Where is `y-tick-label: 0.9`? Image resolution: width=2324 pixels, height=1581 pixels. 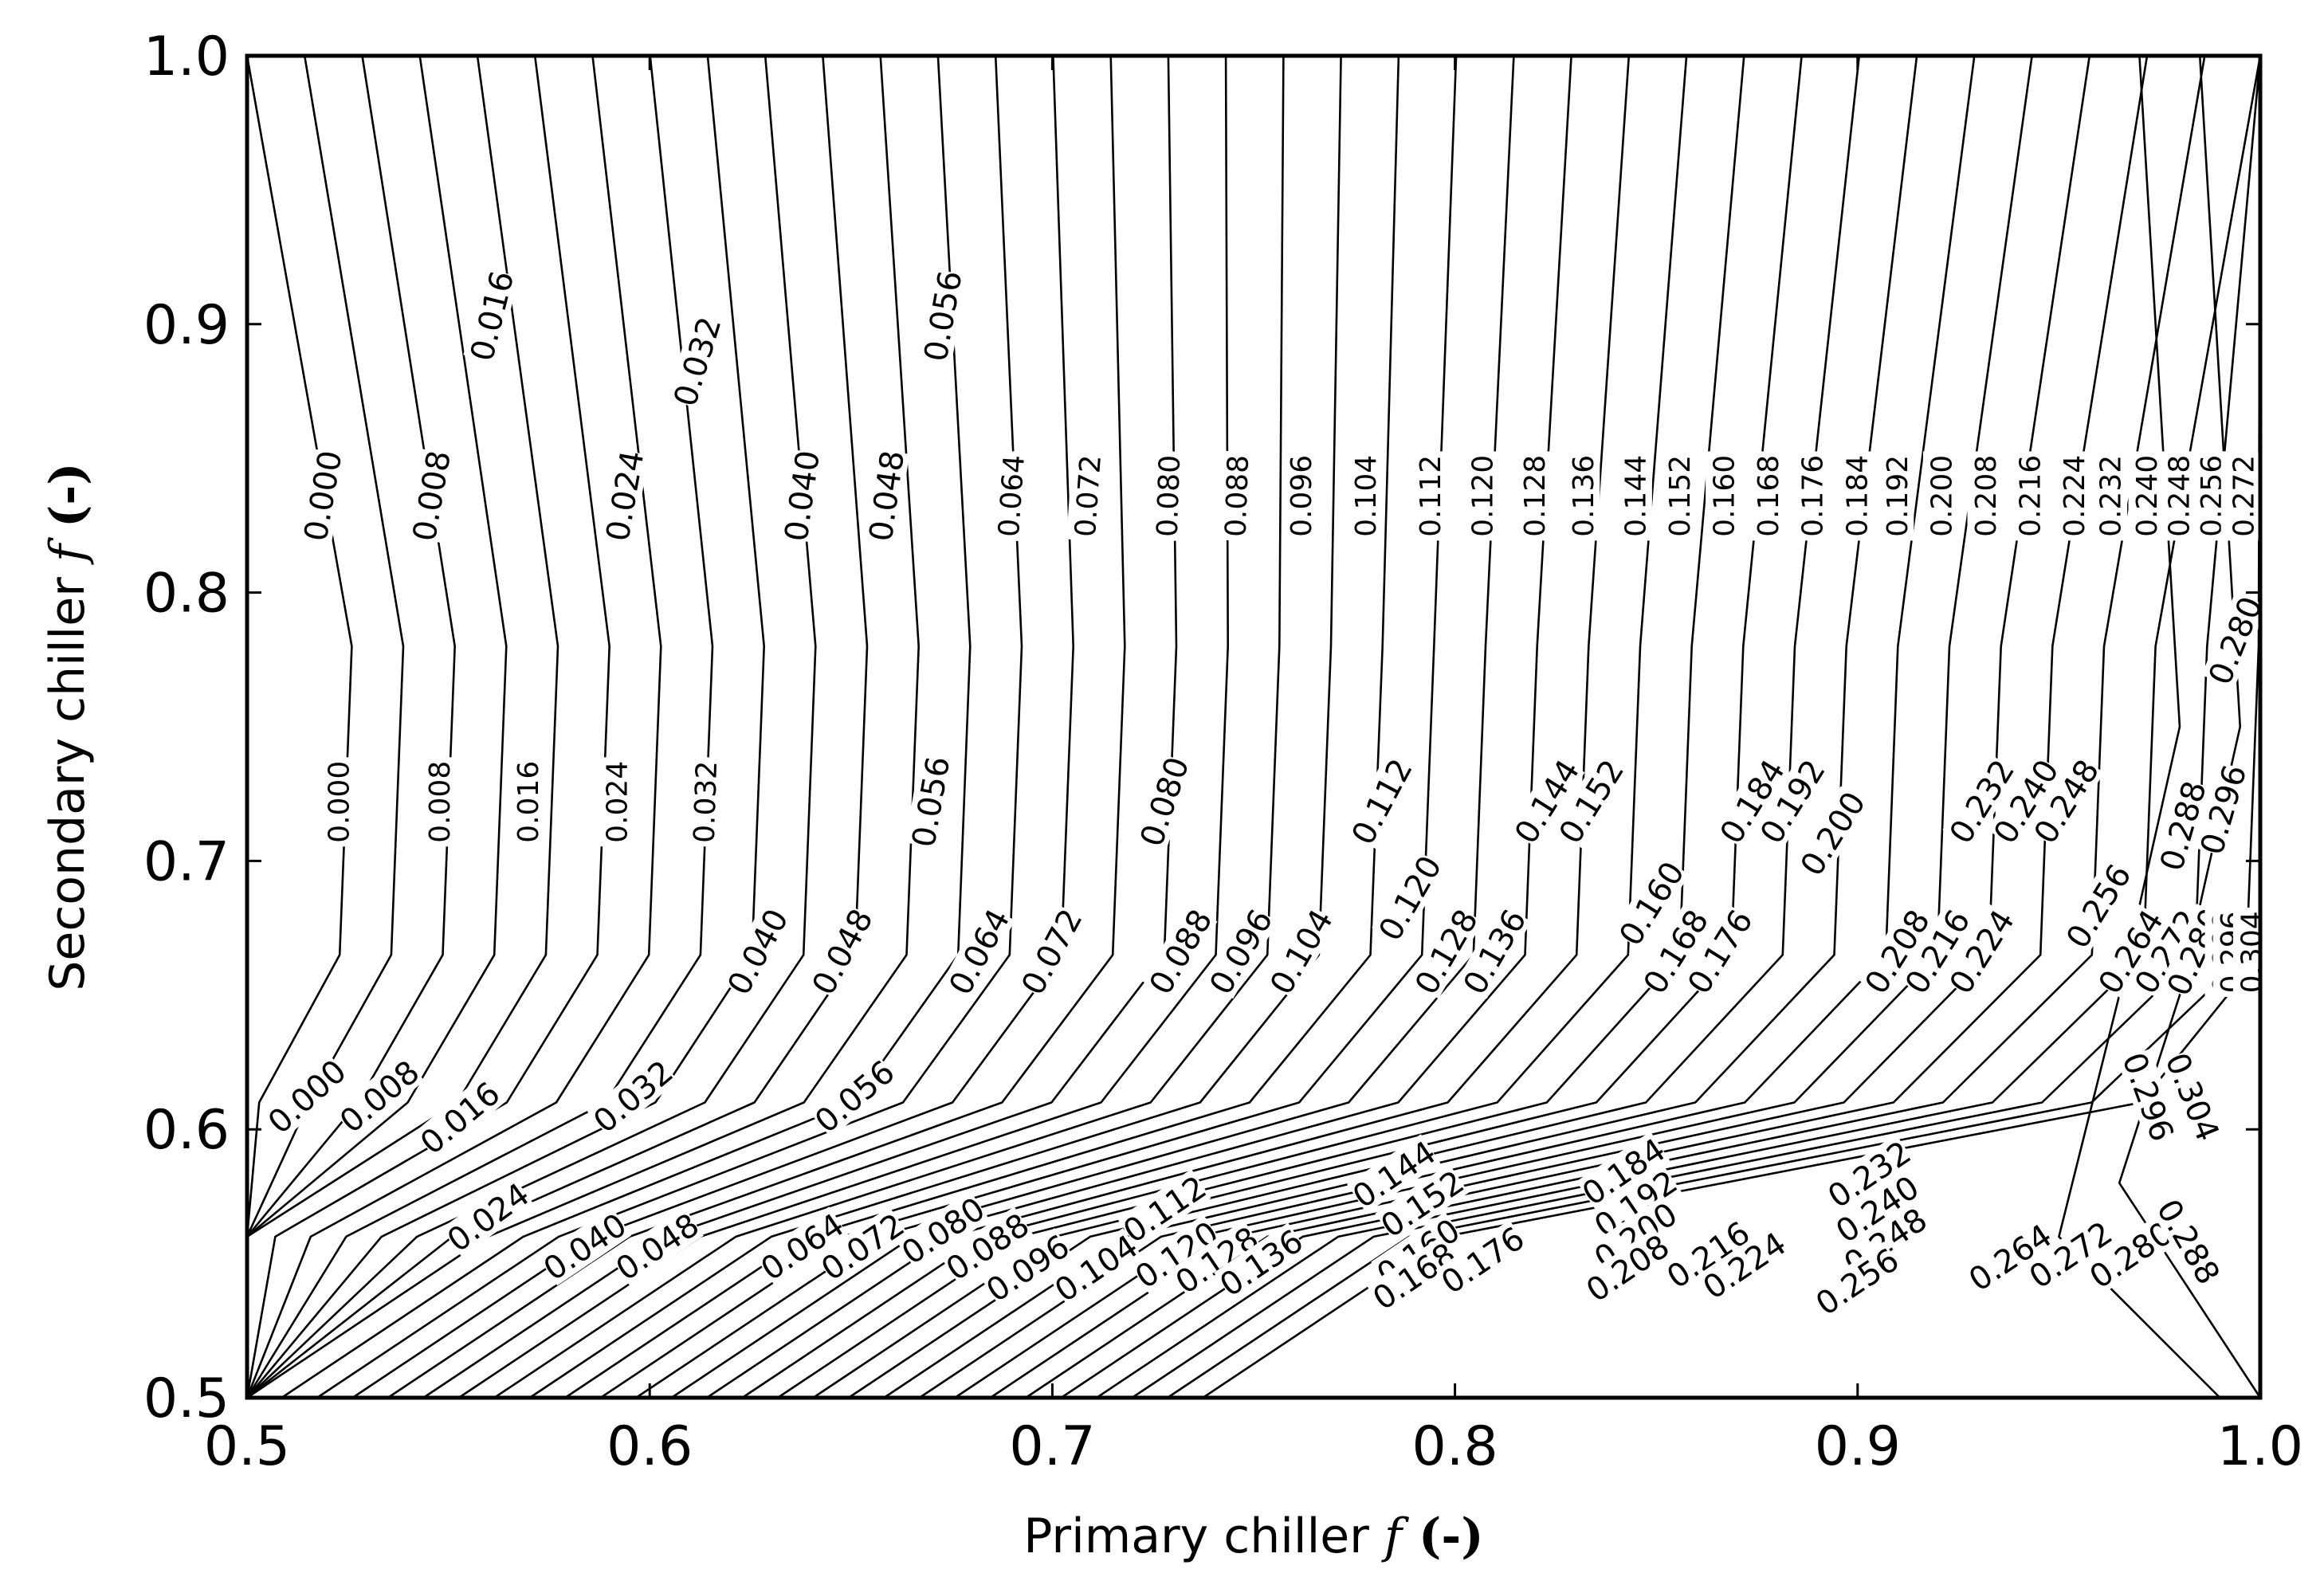 y-tick-label: 0.9 is located at coordinates (186, 325).